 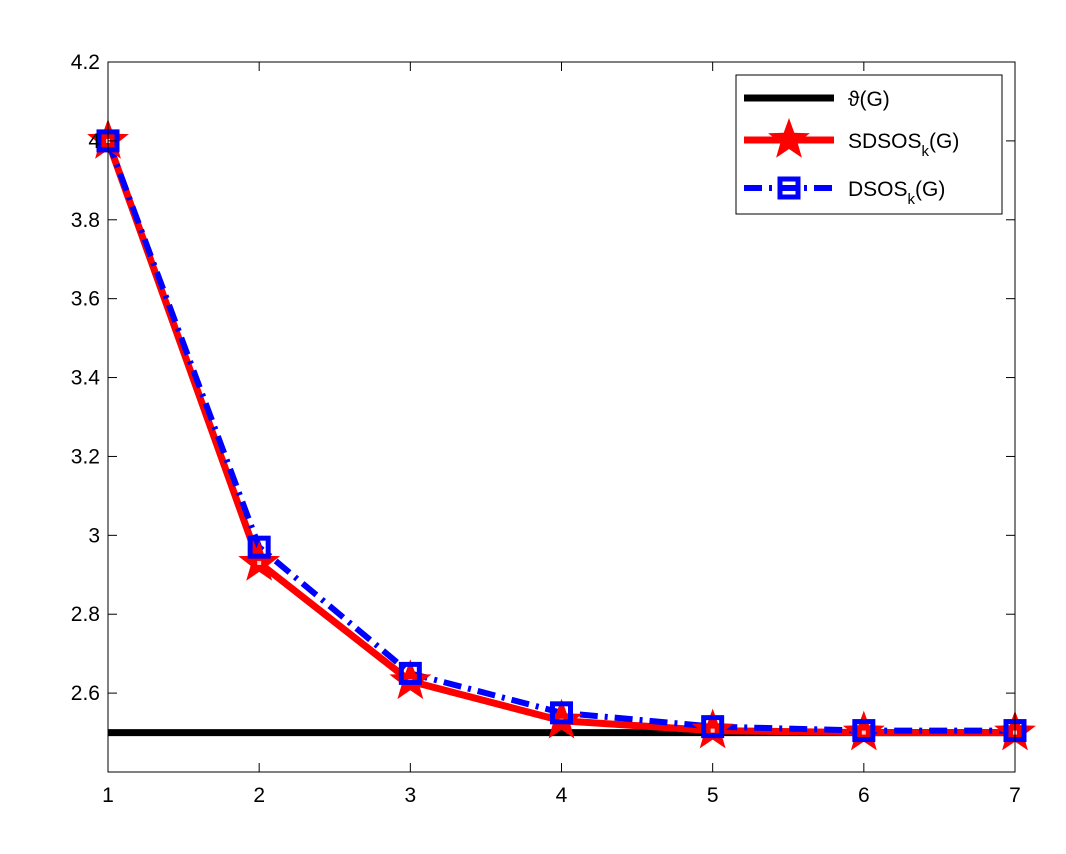 What do you see at coordinates (789, 138) in the screenshot?
I see `legend-marker-star` at bounding box center [789, 138].